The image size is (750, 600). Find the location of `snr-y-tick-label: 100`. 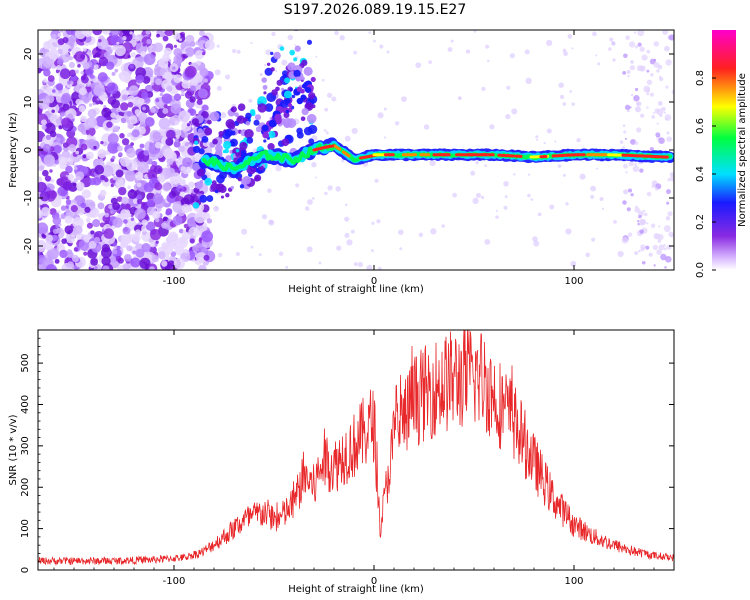

snr-y-tick-label: 100 is located at coordinates (25, 528).